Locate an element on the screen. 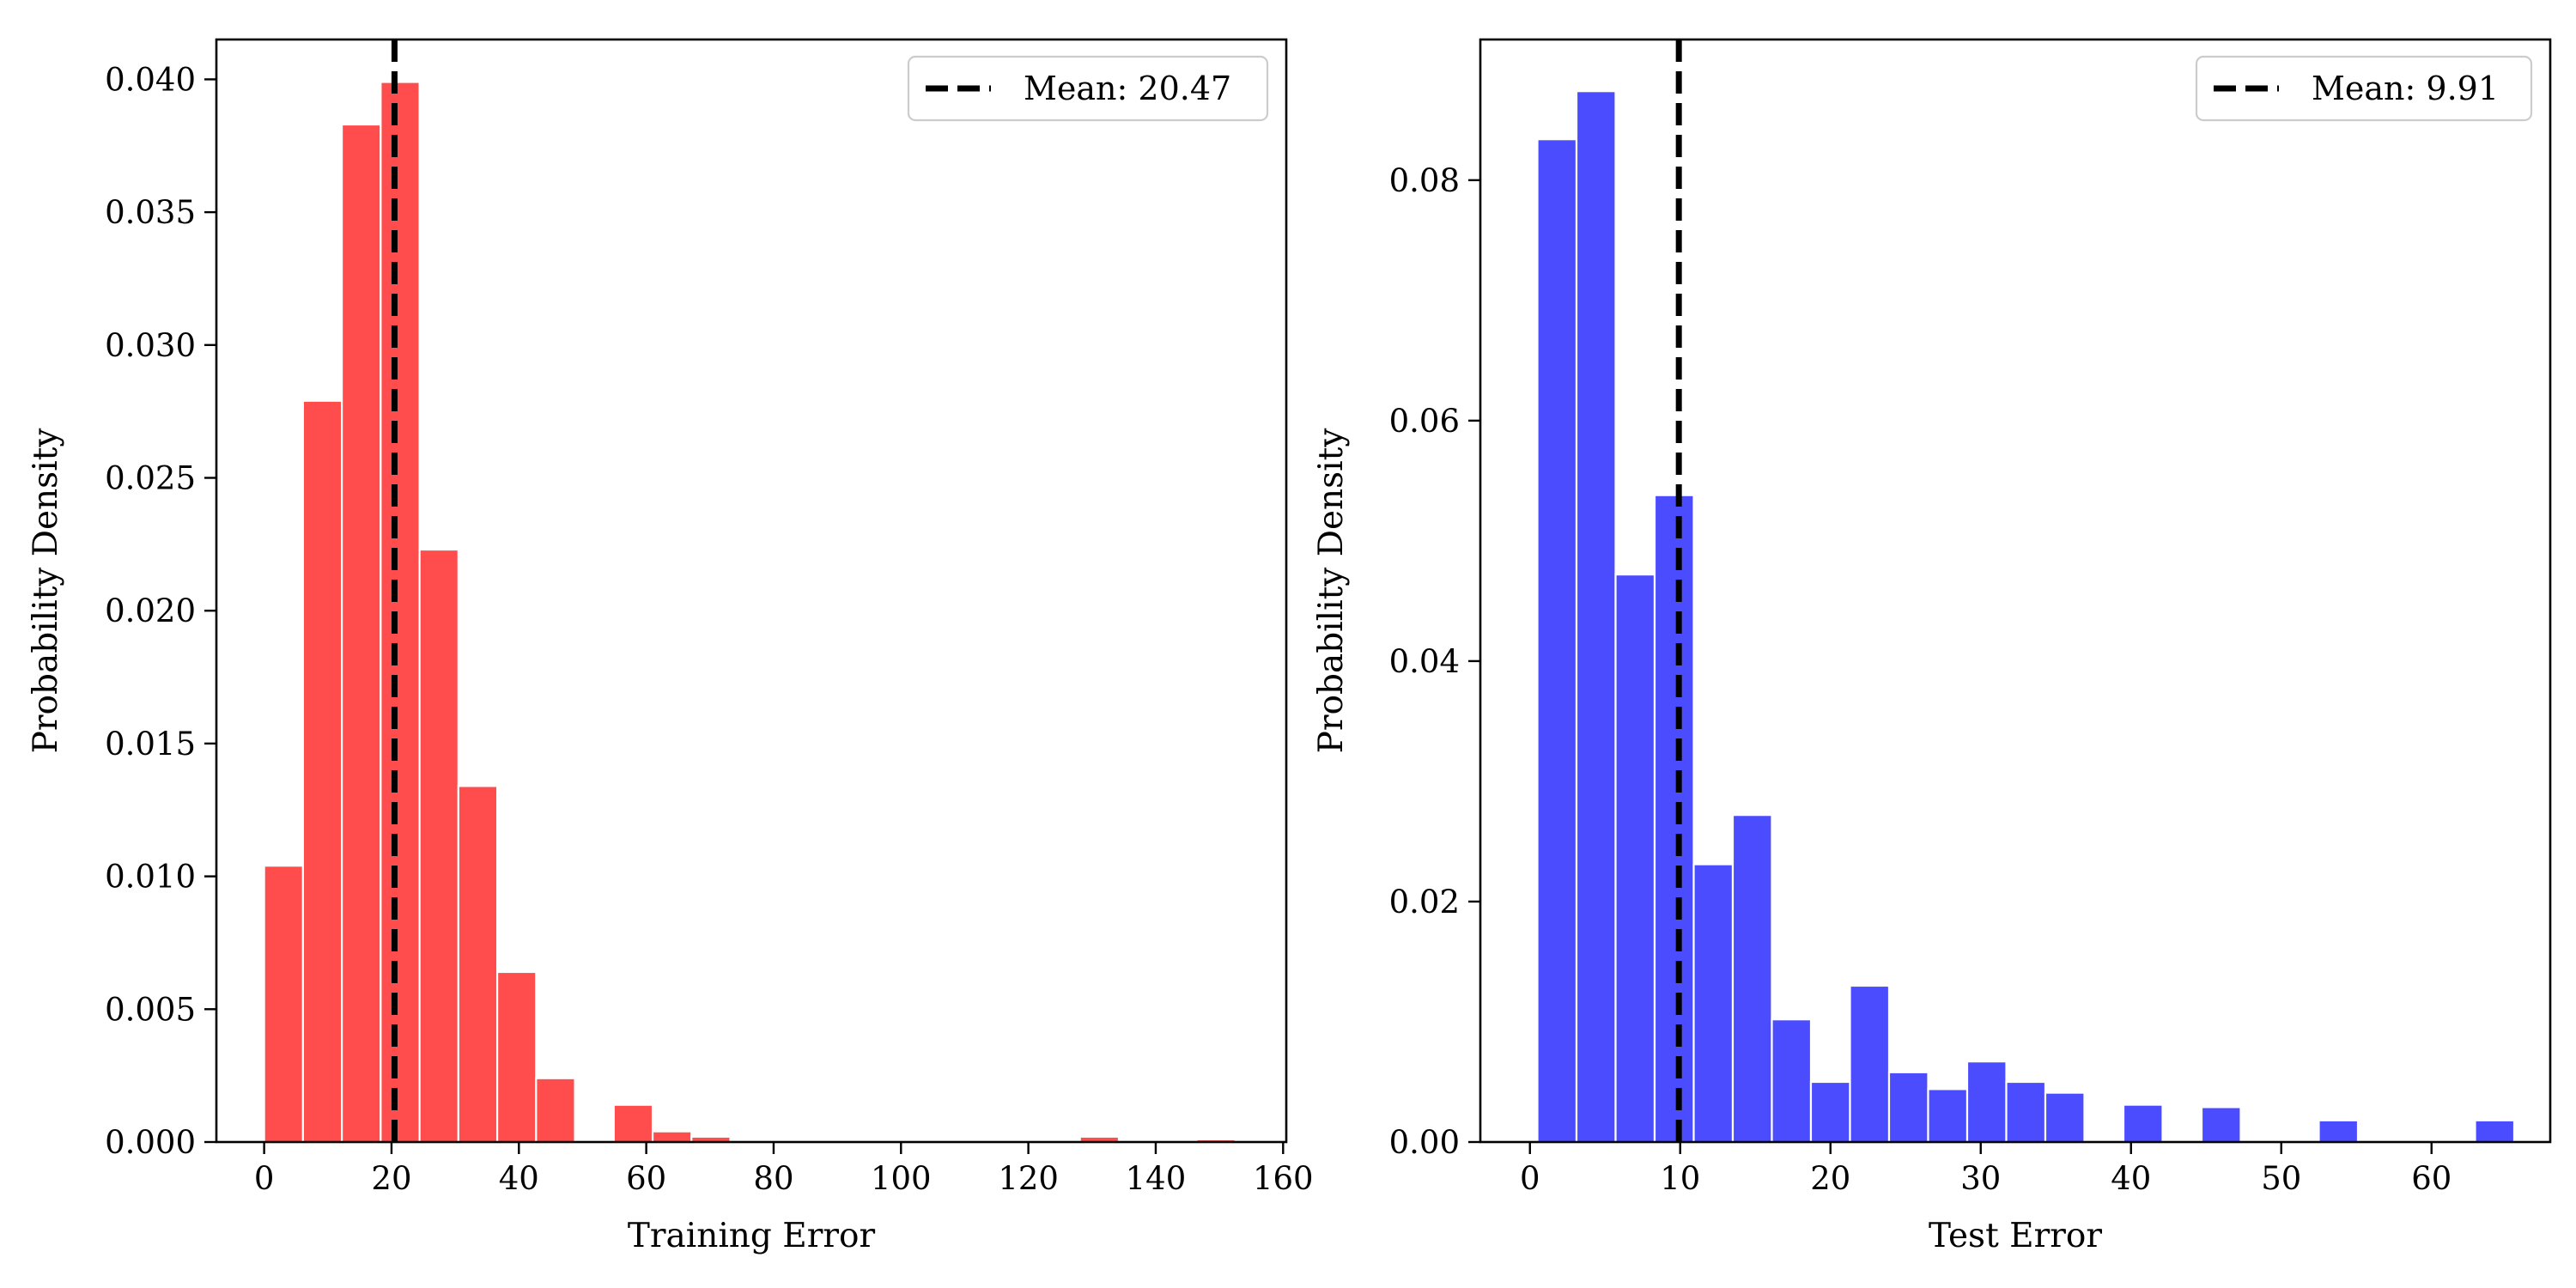 The height and width of the screenshot is (1288, 2576). y-tick-label: 0.030 is located at coordinates (150, 345).